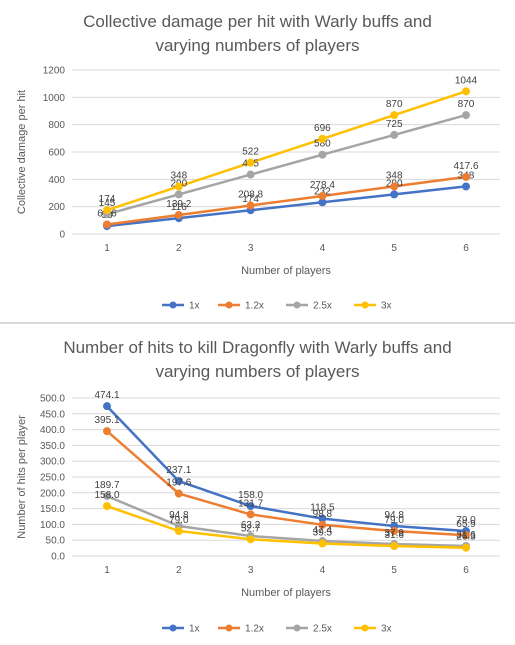  Describe the element at coordinates (286, 469) in the screenshot. I see `series-line-1x` at that location.